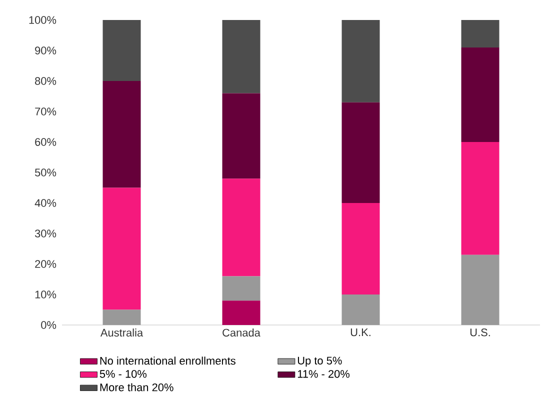 This screenshot has height=407, width=550. What do you see at coordinates (45, 294) in the screenshot?
I see `y-tick-label: 10%` at bounding box center [45, 294].